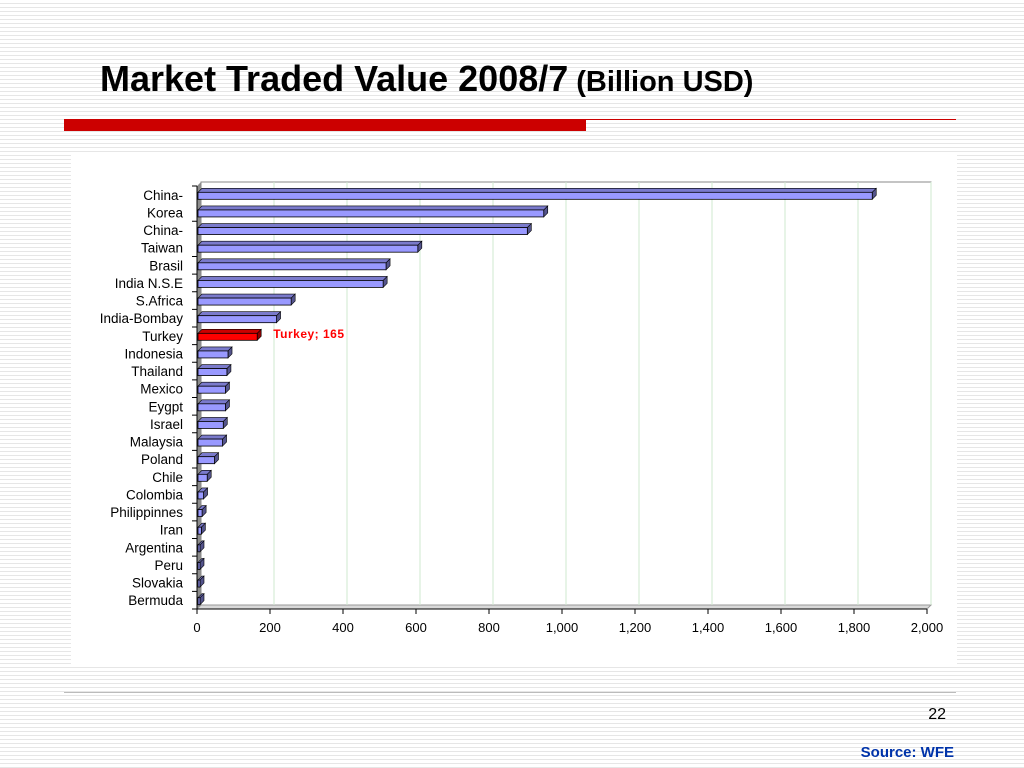 The image size is (1024, 768). I want to click on data-label-highlight: Turkey; 165, so click(308, 334).